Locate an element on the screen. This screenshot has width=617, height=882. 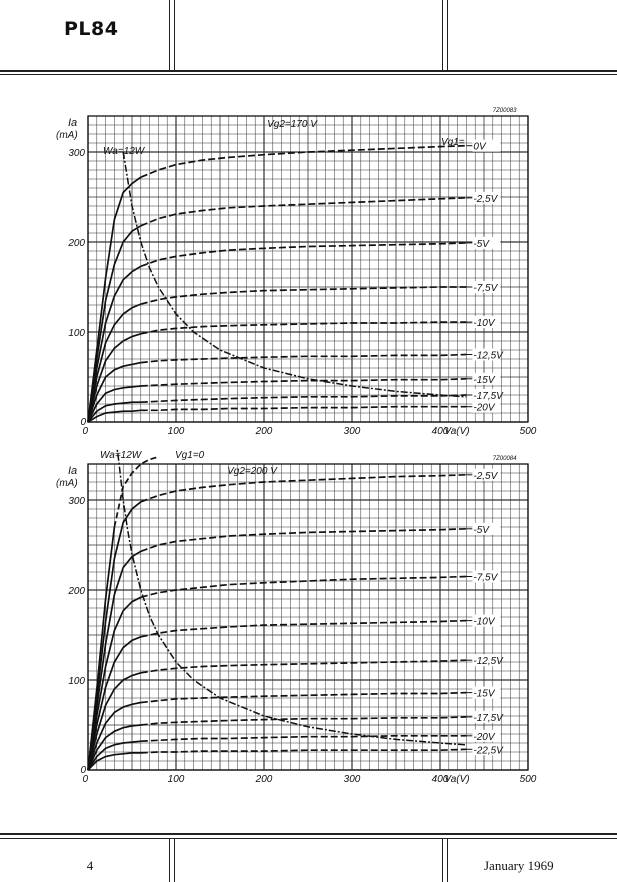
curve-12-5v is located at coordinates (114, 721).